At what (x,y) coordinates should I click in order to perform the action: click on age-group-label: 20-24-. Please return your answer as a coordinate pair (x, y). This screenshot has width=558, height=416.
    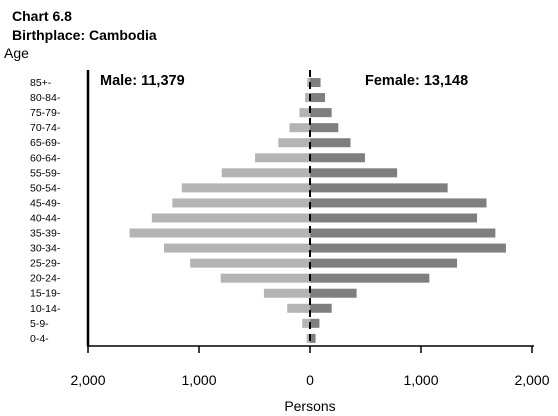
    Looking at the image, I should click on (45, 279).